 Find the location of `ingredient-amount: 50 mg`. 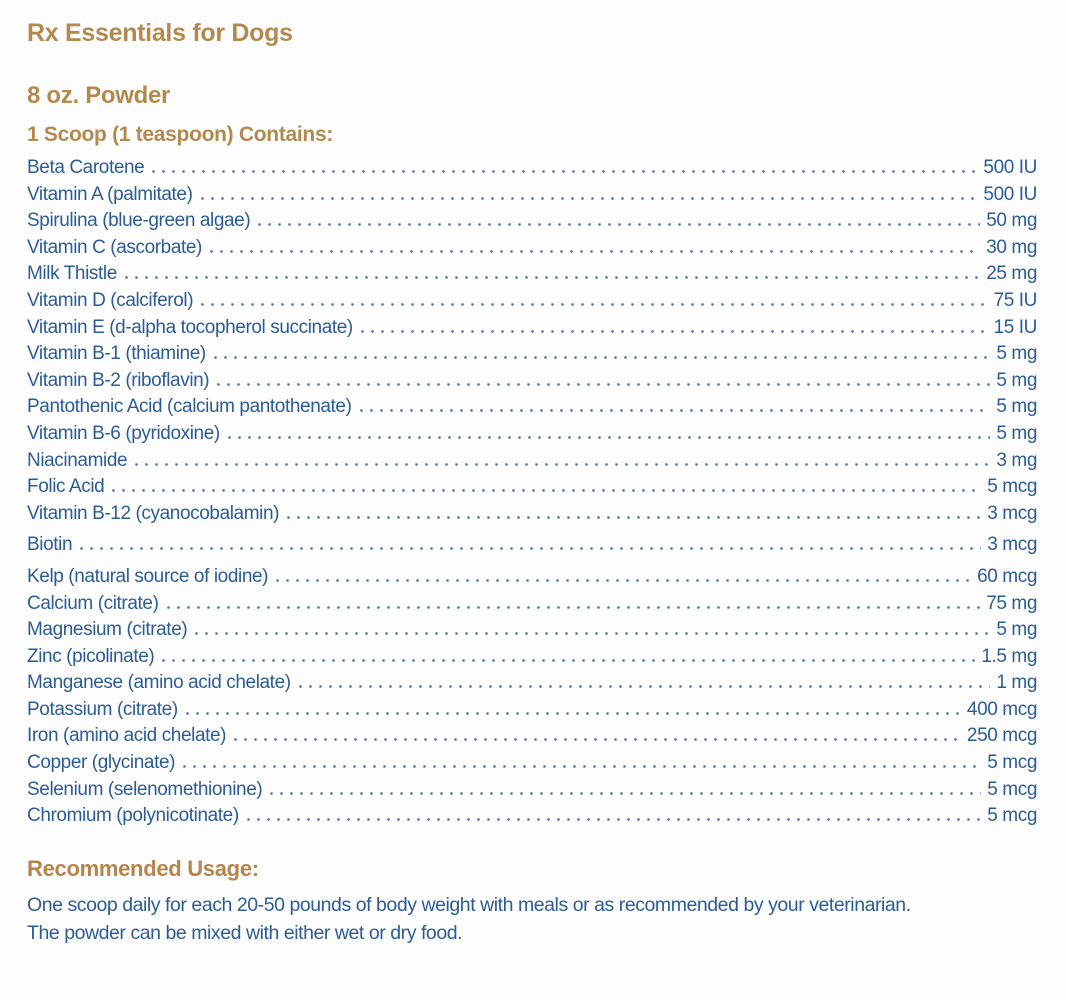

ingredient-amount: 50 mg is located at coordinates (1011, 221).